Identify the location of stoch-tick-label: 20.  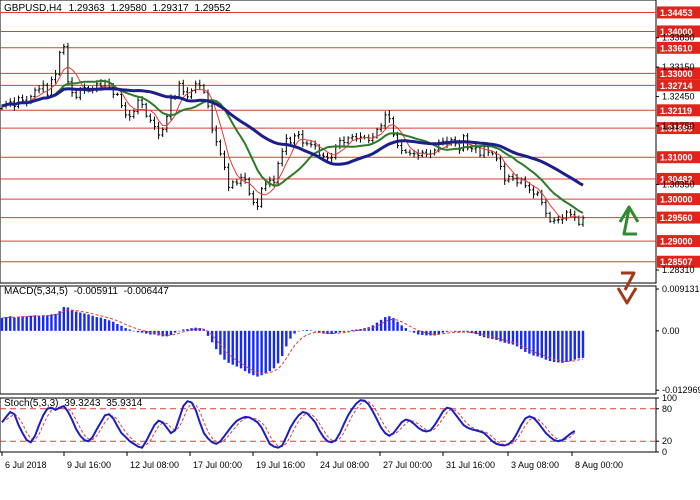
(667, 441).